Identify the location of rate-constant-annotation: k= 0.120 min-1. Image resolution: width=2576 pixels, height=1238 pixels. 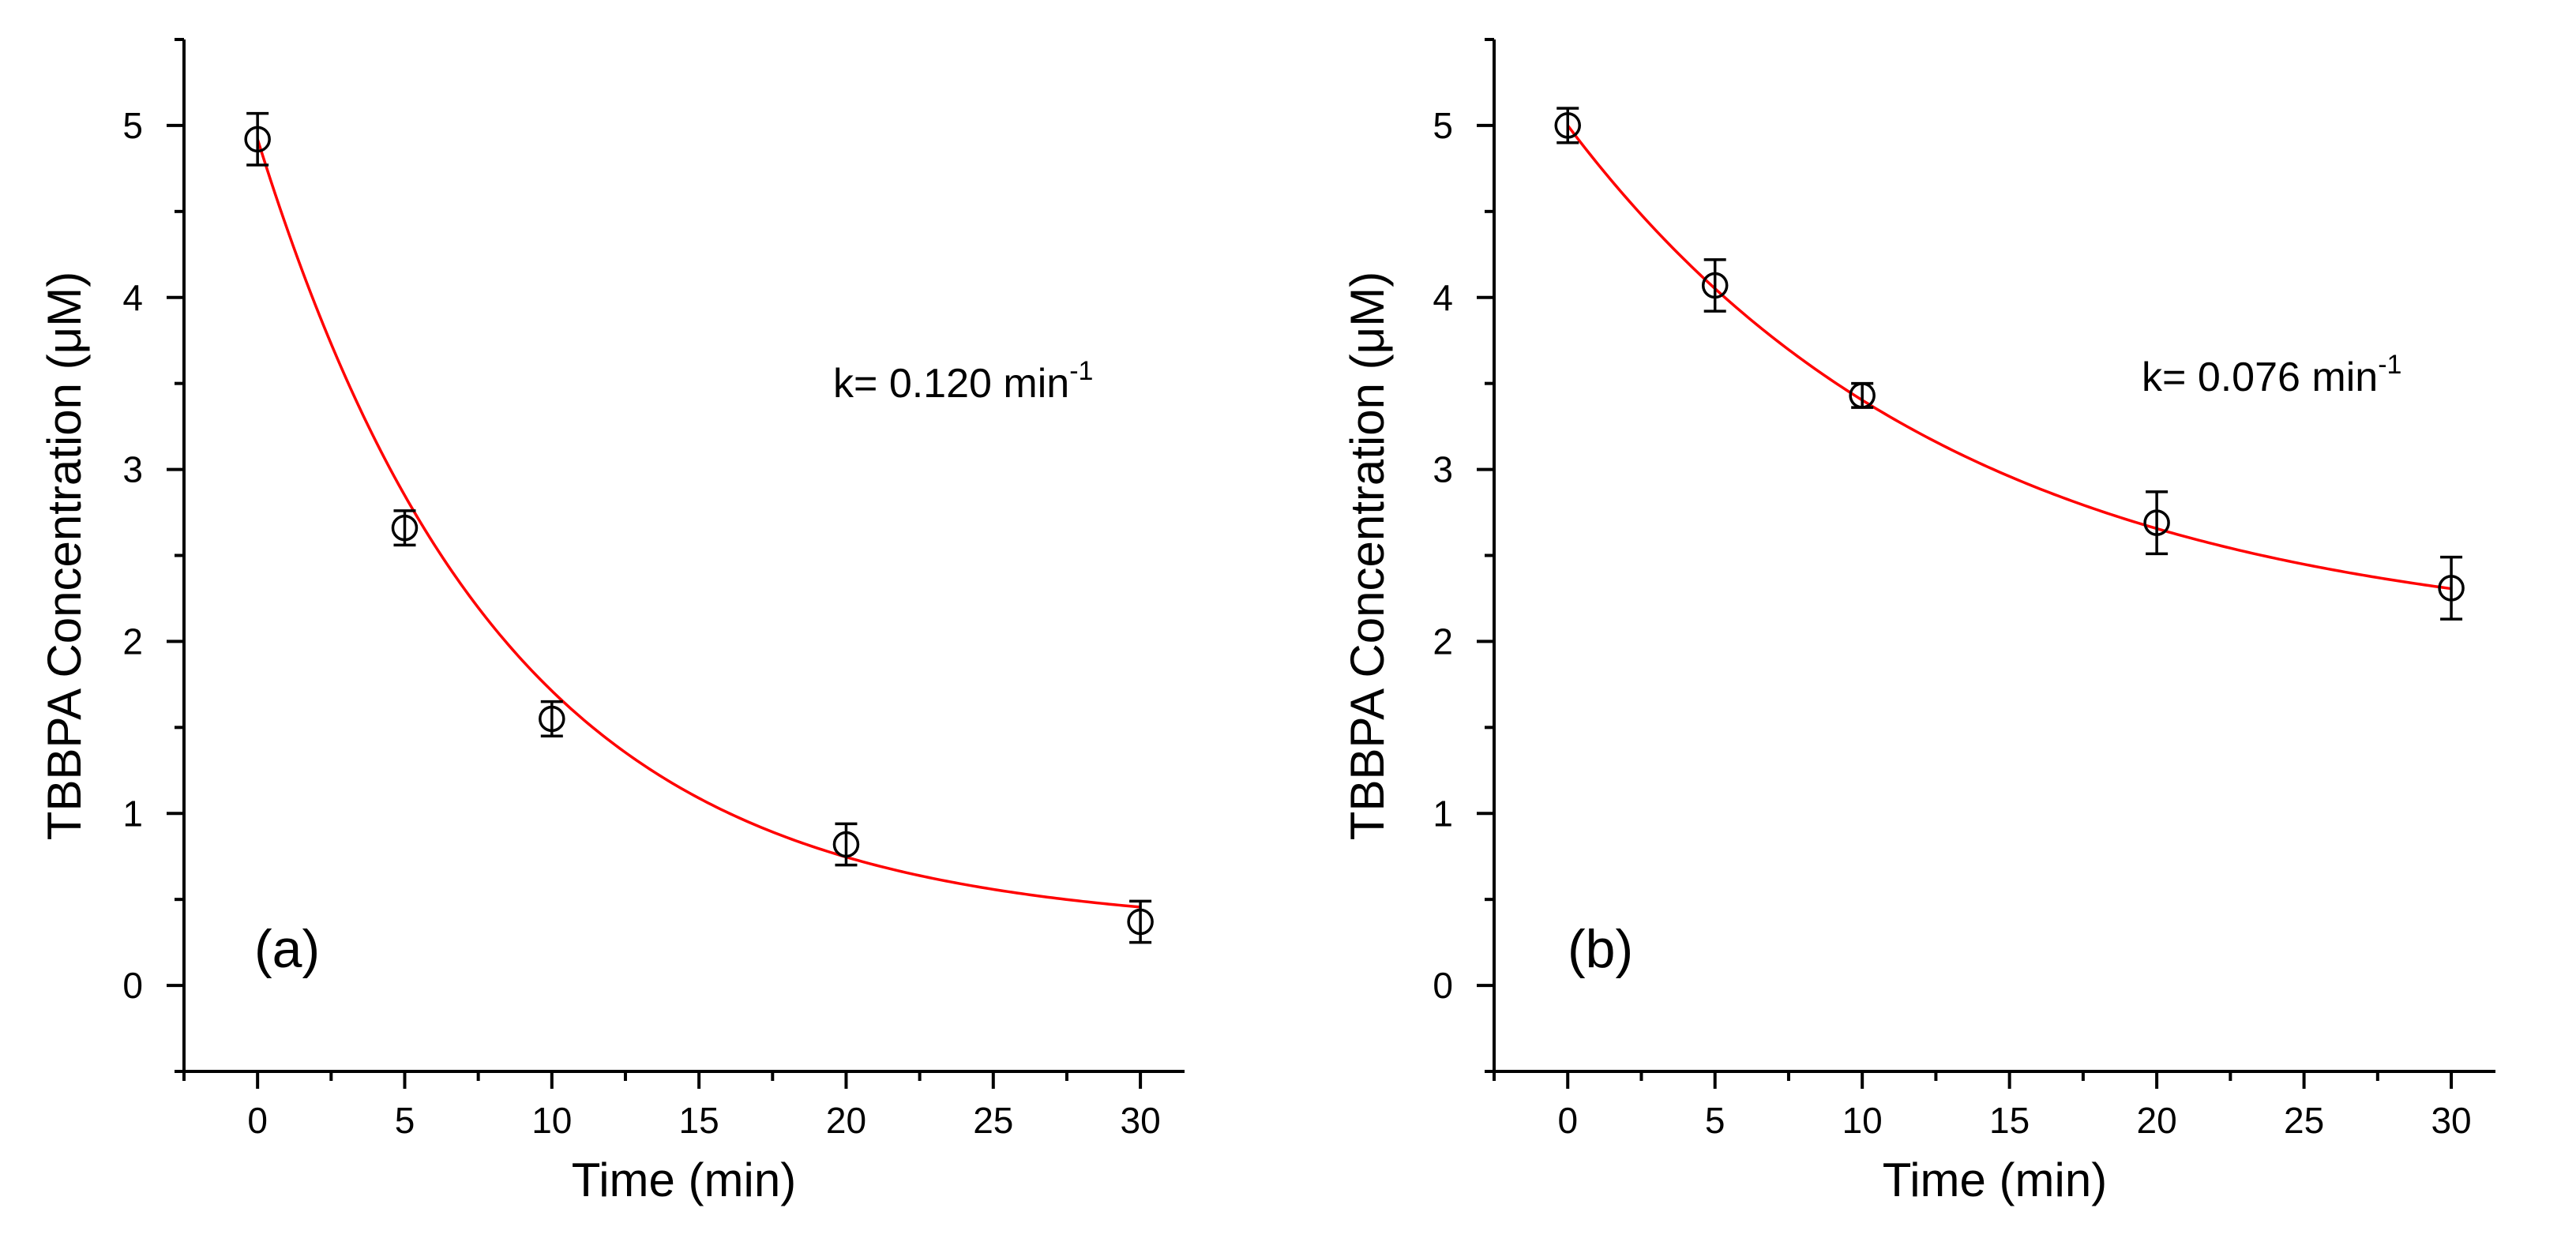
(963, 381).